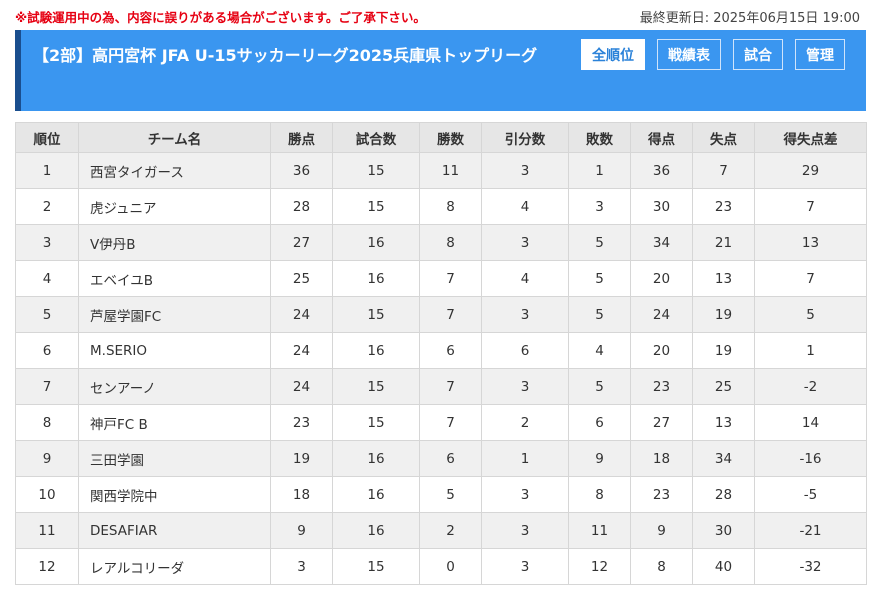 The width and height of the screenshot is (879, 598). Describe the element at coordinates (525, 137) in the screenshot. I see `col-header-draws: 引分数` at that location.